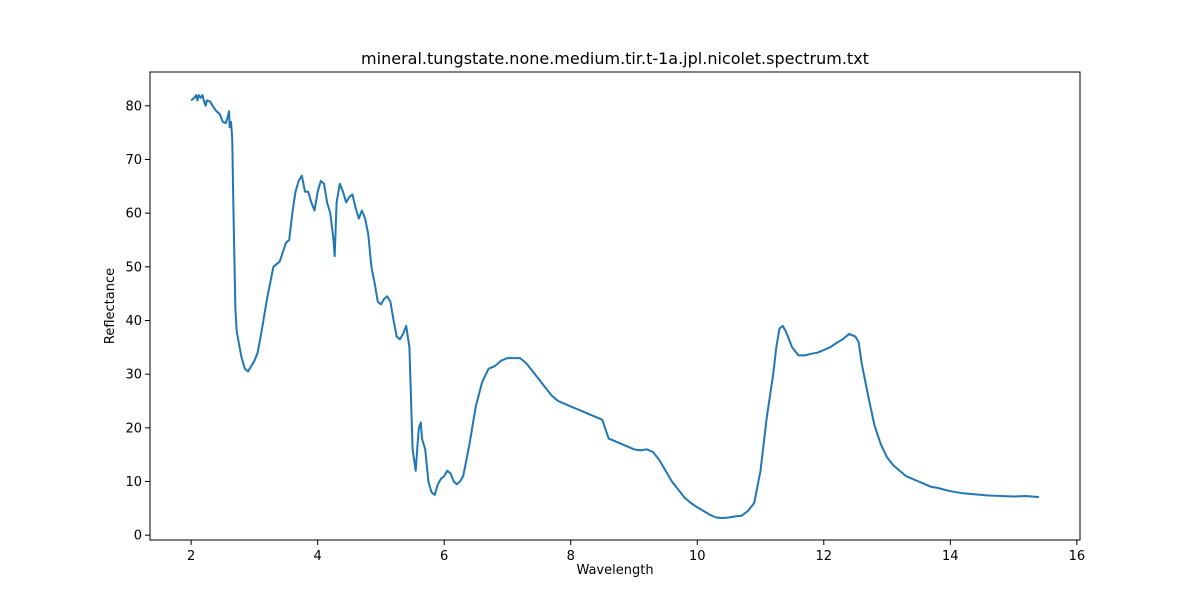  What do you see at coordinates (133, 214) in the screenshot?
I see `y-tick-label: 60` at bounding box center [133, 214].